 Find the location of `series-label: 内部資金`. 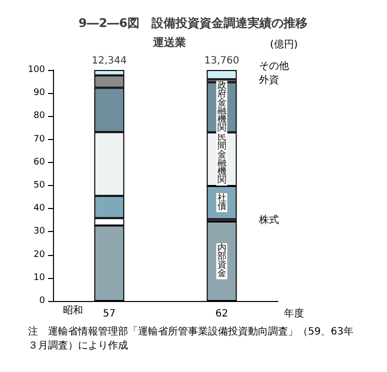

series-label: 内部資金 is located at coordinates (221, 261).